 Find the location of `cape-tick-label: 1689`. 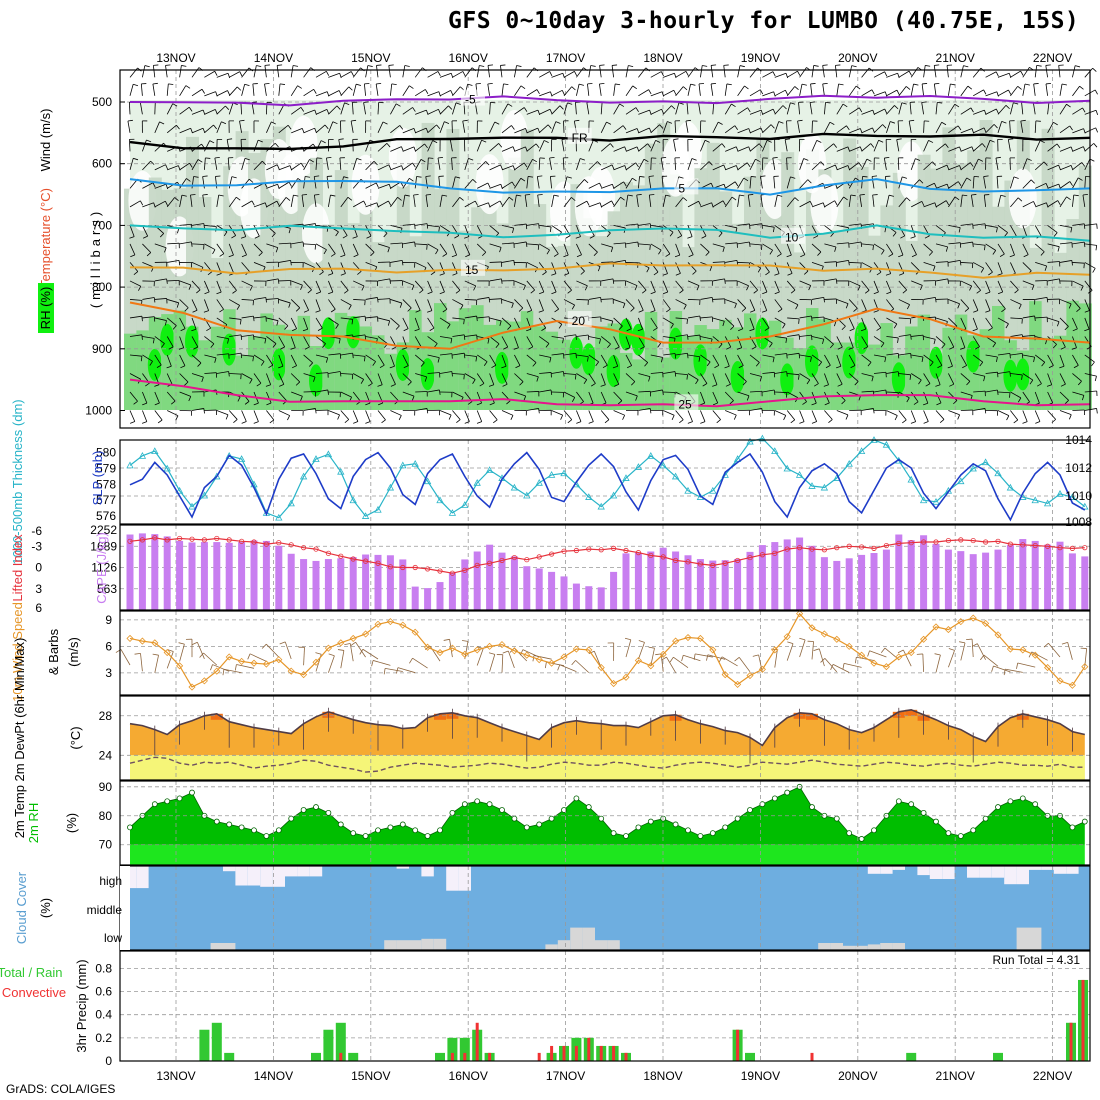

cape-tick-label: 1689 is located at coordinates (103, 546).